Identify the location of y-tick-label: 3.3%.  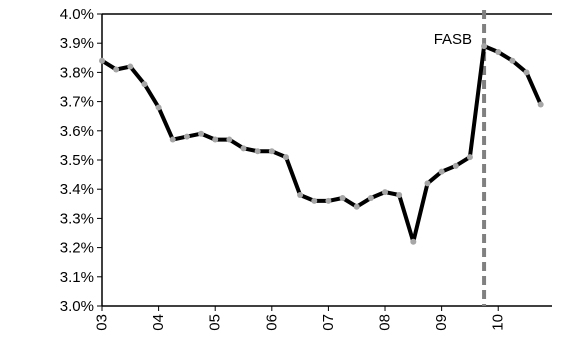
(77, 218).